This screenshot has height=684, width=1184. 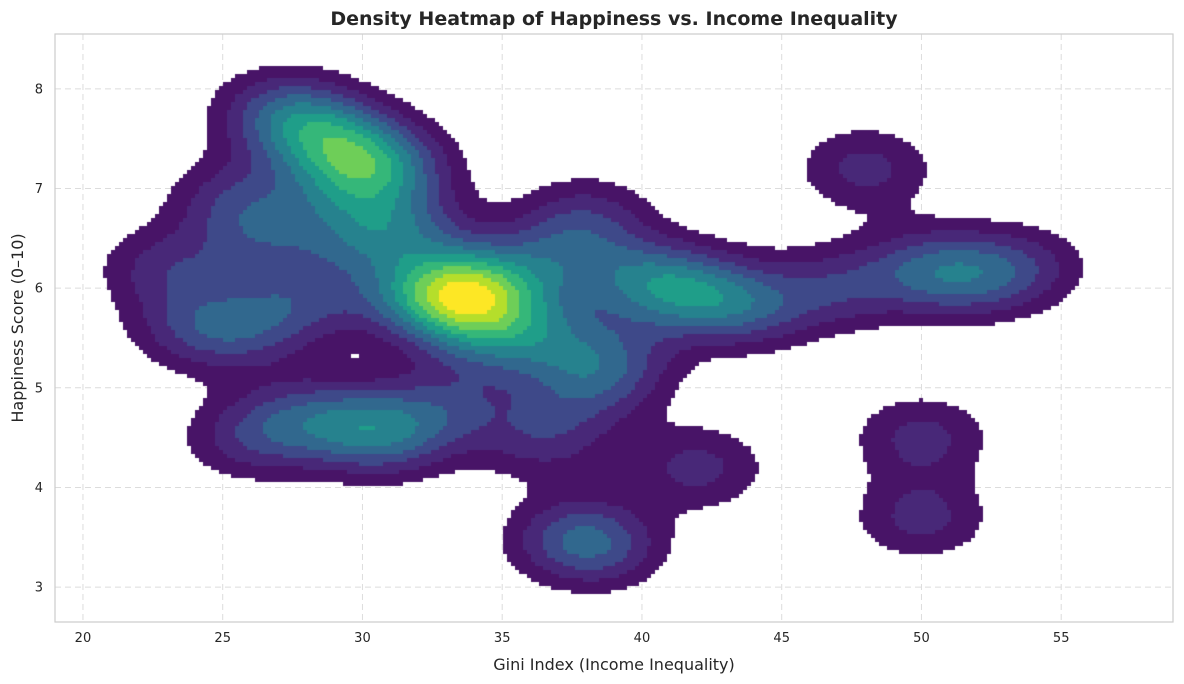 What do you see at coordinates (614, 664) in the screenshot?
I see `x-axis-title: Gini Index (Income Inequality)` at bounding box center [614, 664].